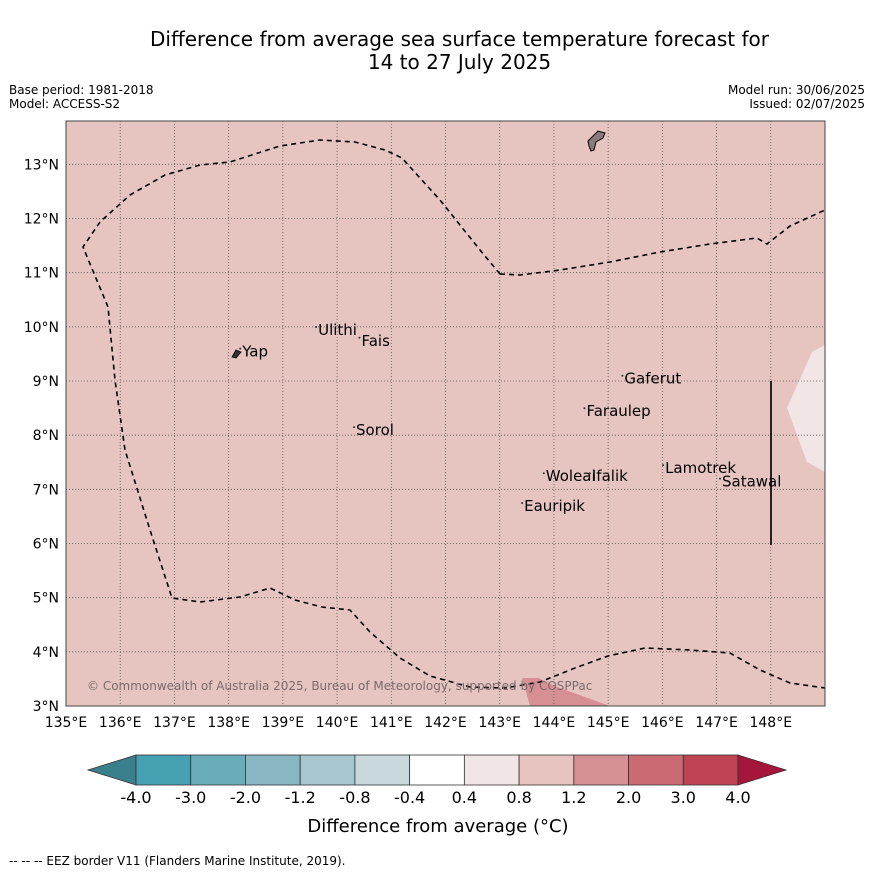  I want to click on lon-tick-label: 140°E, so click(337, 723).